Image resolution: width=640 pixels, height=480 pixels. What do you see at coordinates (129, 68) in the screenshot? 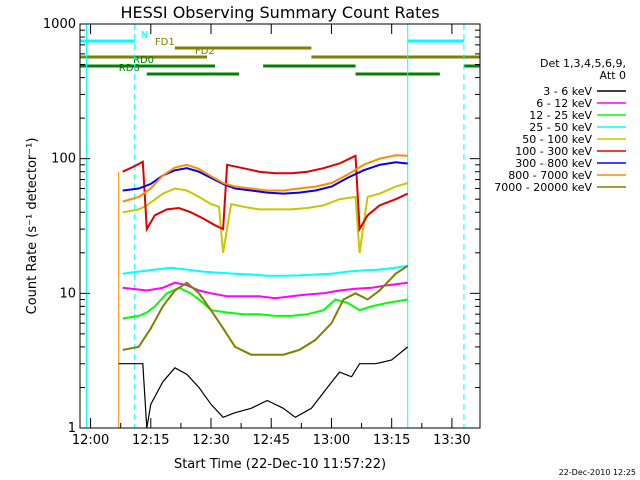
I see `annot-label-rd6: RD6` at bounding box center [129, 68].